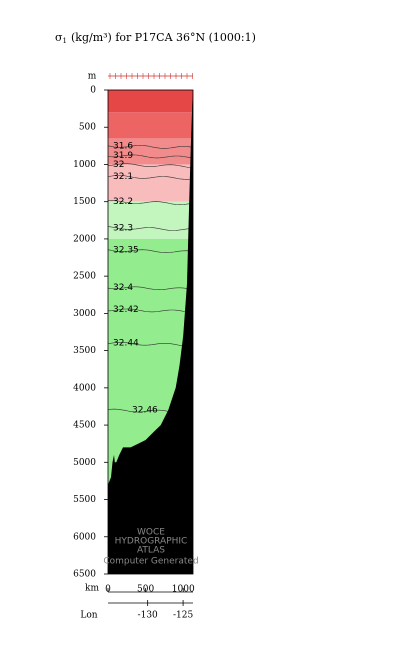 This screenshot has width=400, height=650. Describe the element at coordinates (123, 202) in the screenshot. I see `contour-label: 32.2` at that location.